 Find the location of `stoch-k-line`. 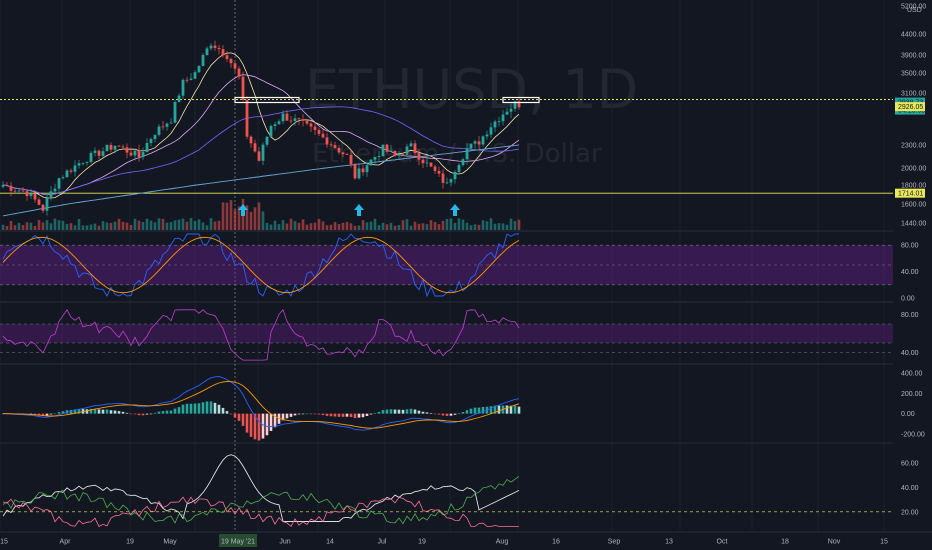

stoch-k-line is located at coordinates (260, 265).